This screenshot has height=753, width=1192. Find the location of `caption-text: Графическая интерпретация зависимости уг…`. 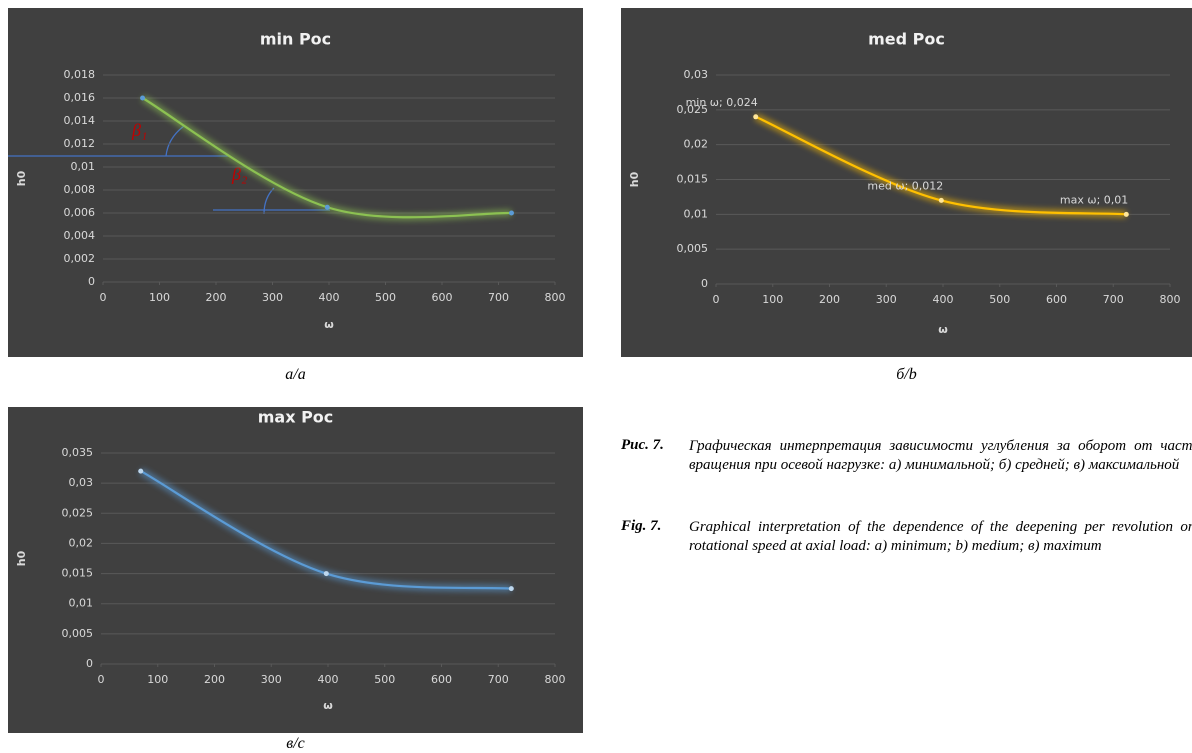

caption-text: Графическая интерпретация зависимости уг… is located at coordinates (940, 455).